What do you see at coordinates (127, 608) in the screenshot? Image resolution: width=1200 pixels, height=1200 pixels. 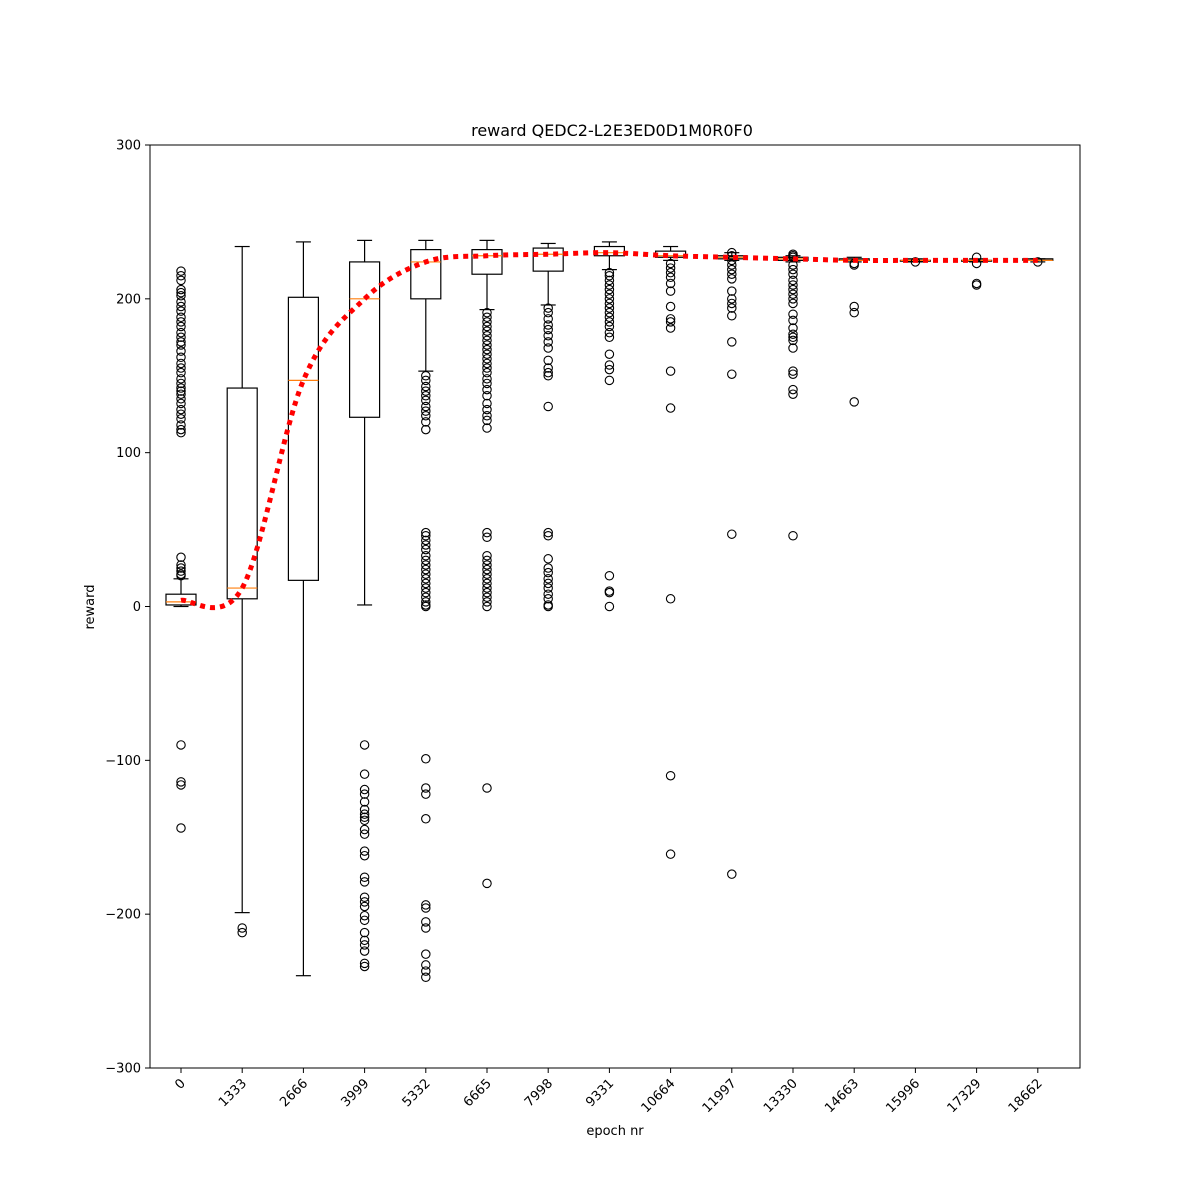 I see `y-axis: −300 −200 −100 0 100 200 300` at bounding box center [127, 608].